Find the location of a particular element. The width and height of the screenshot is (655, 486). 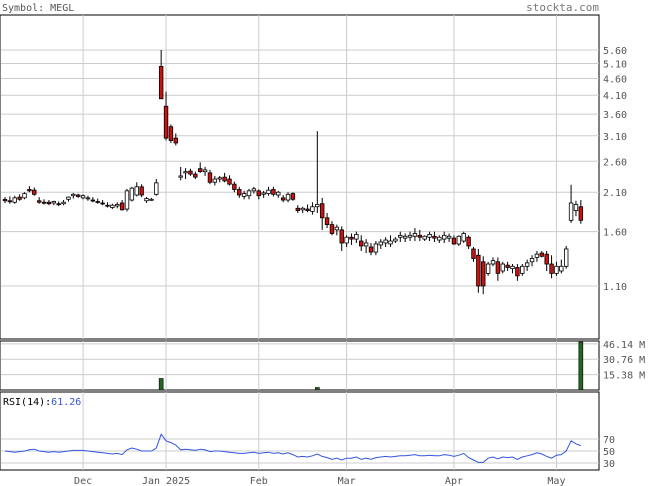

price-tick-label: 2.60 is located at coordinates (615, 162).